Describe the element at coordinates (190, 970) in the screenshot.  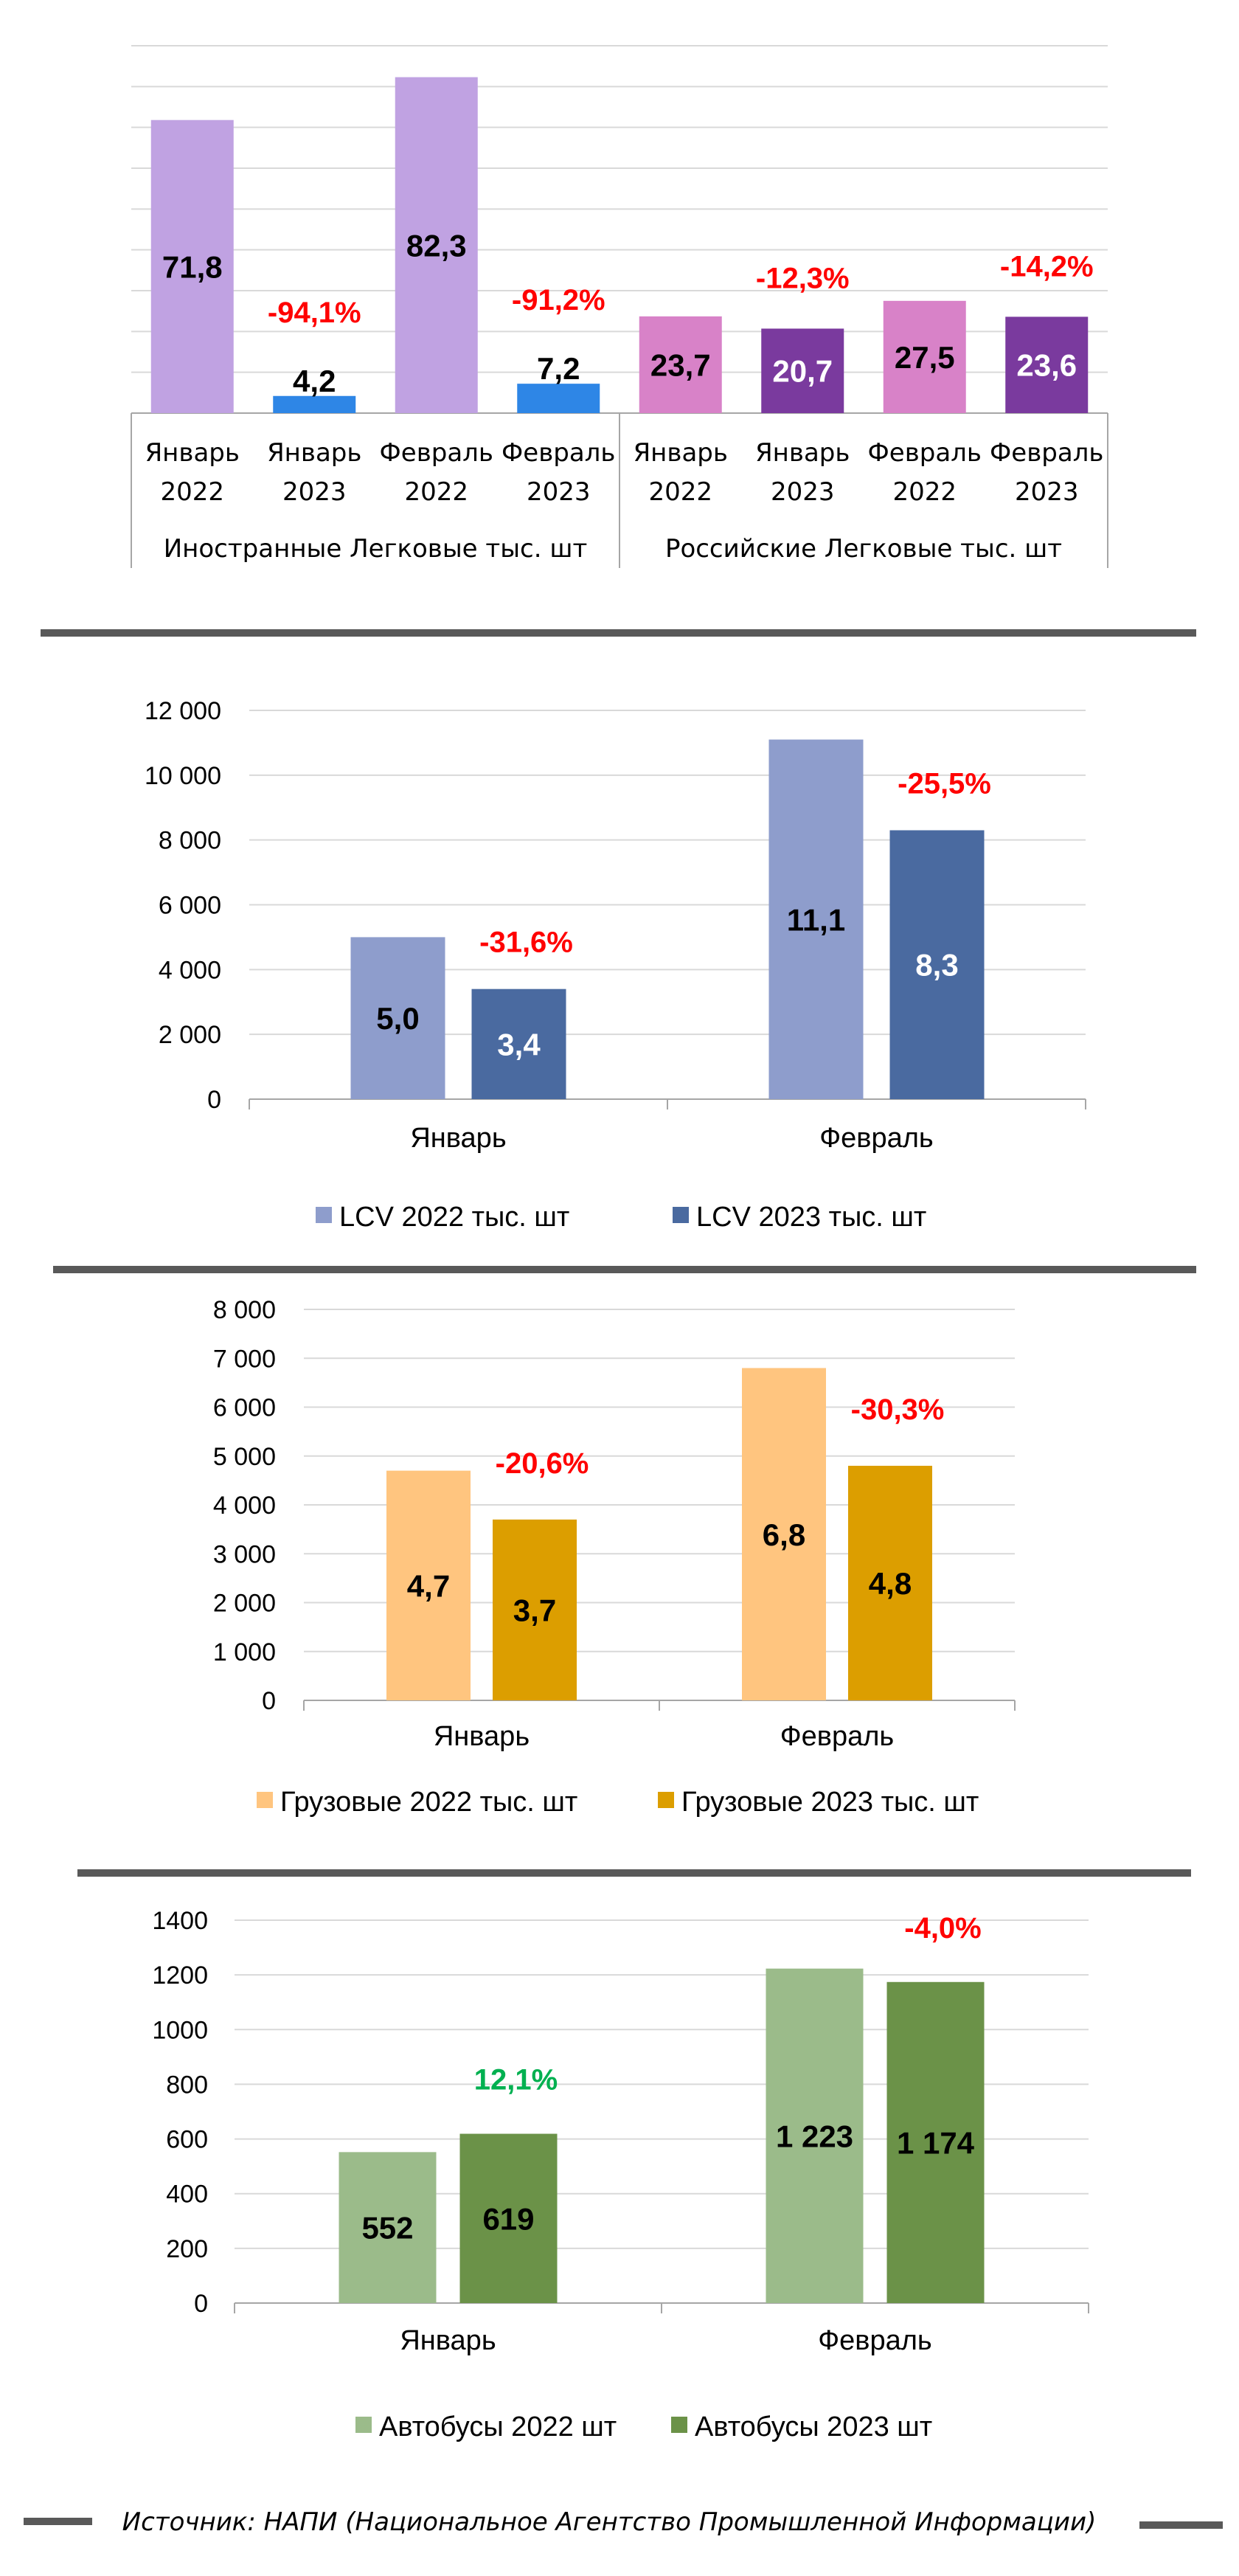
I see `y-tick-label: 4 000` at that location.